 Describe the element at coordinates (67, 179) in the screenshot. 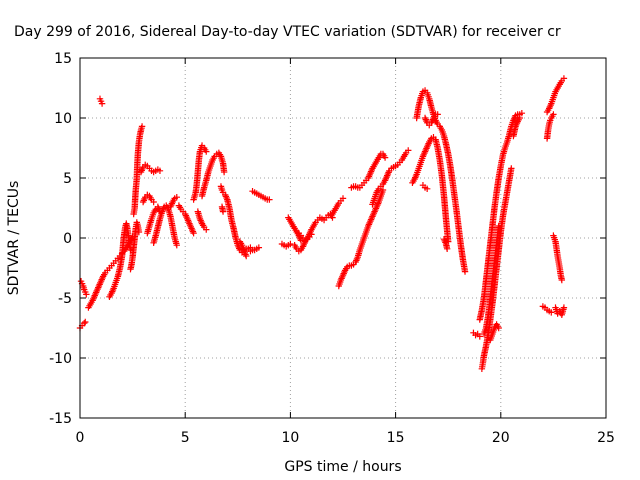

I see `y-tick-label: 5` at that location.